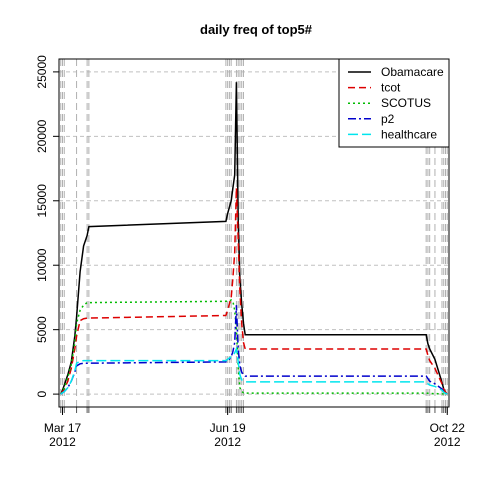 The width and height of the screenshot is (480, 480). What do you see at coordinates (42, 136) in the screenshot?
I see `y-tick-label: 20000` at bounding box center [42, 136].